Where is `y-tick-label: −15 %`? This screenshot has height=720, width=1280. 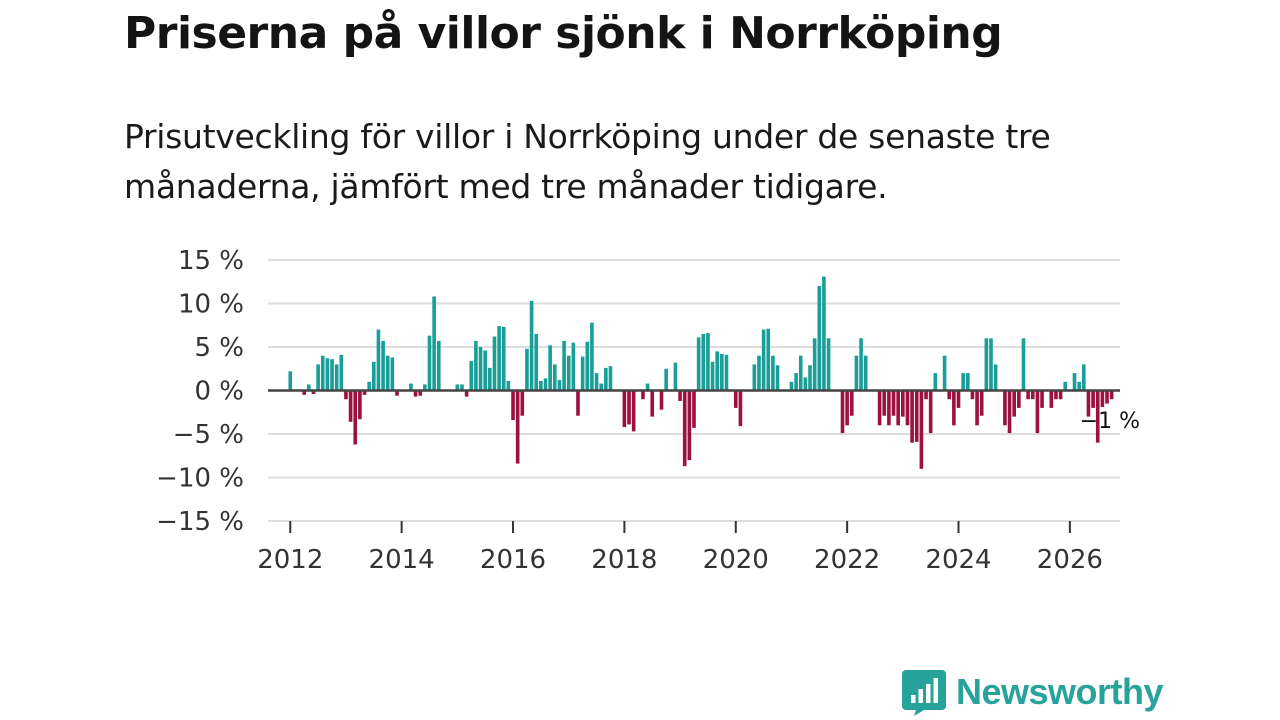
y-tick-label: −15 % is located at coordinates (200, 522).